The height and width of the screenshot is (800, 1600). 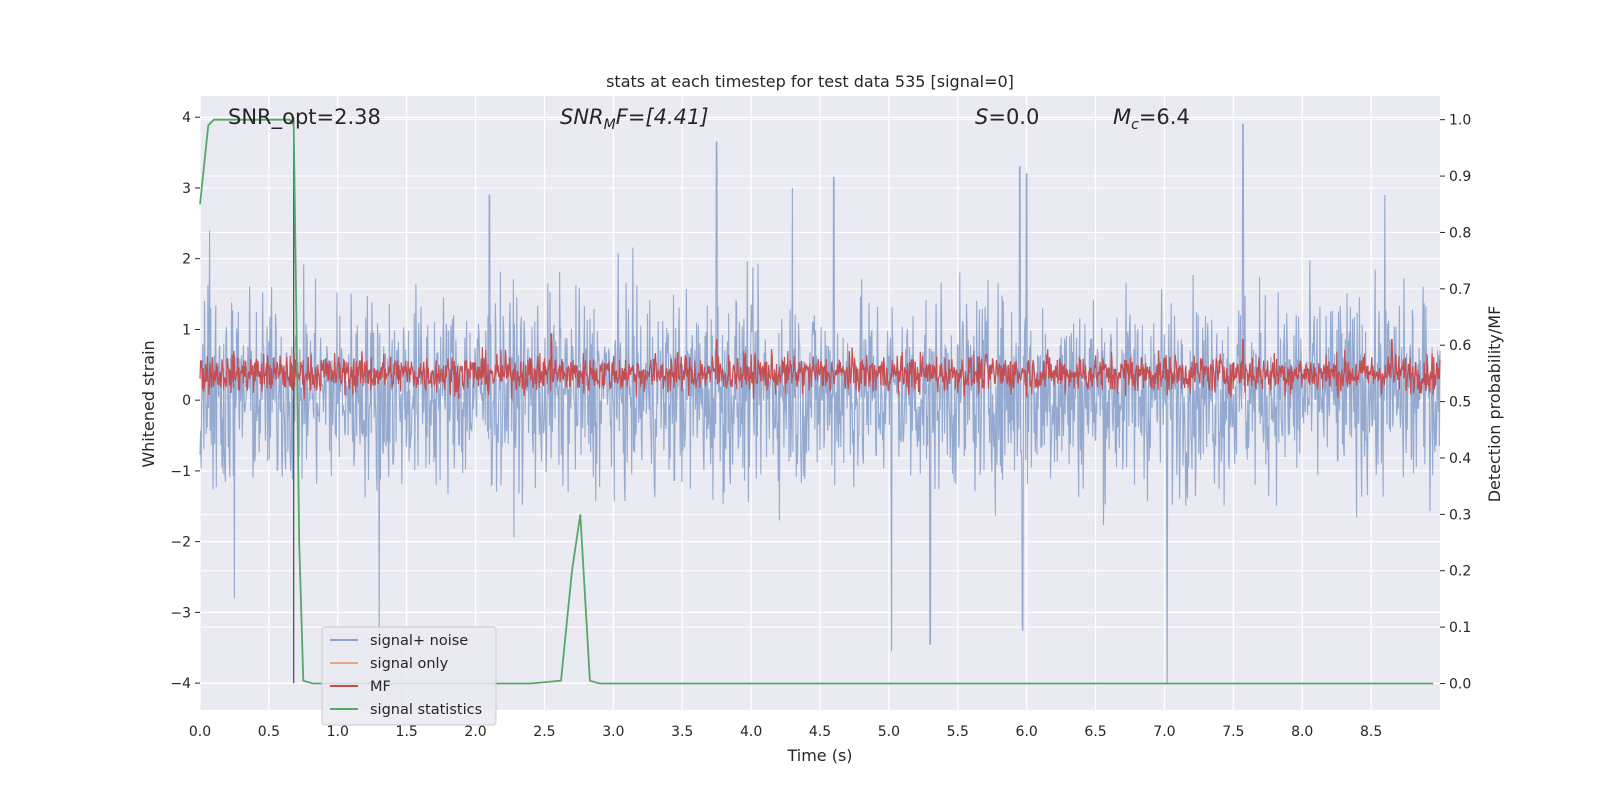 I want to click on x-tick-label: 4.0, so click(x=751, y=732).